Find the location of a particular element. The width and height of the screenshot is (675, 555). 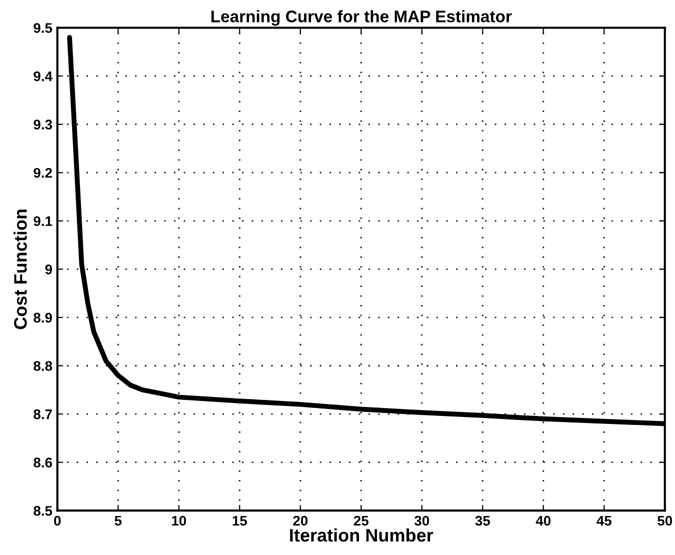

x-tick-label: 50 is located at coordinates (665, 521).